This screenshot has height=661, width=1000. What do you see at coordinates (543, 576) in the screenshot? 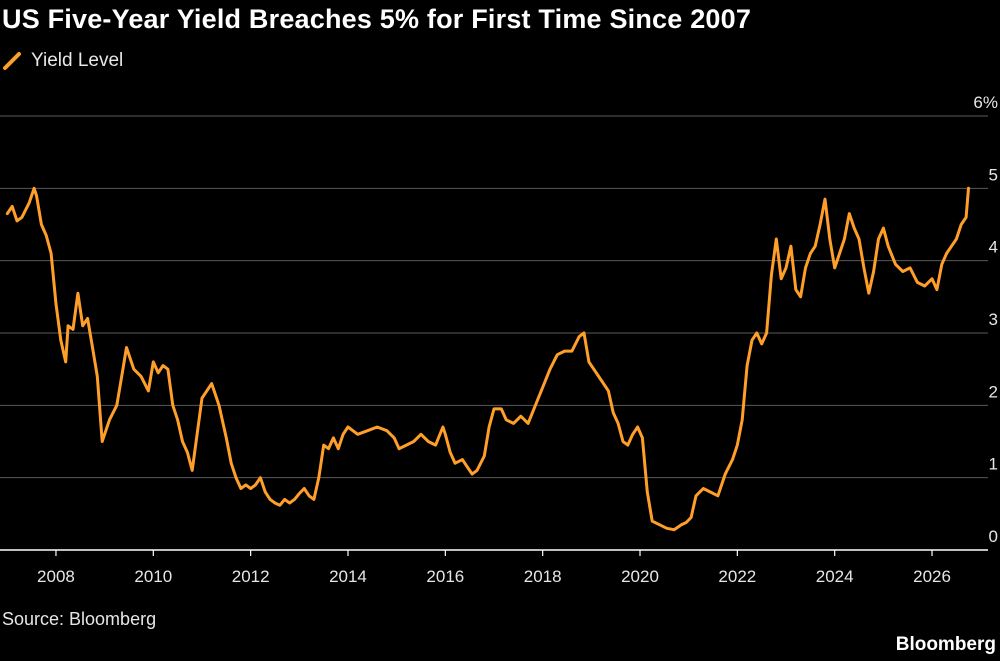
I see `x-tick-label: 2018` at bounding box center [543, 576].